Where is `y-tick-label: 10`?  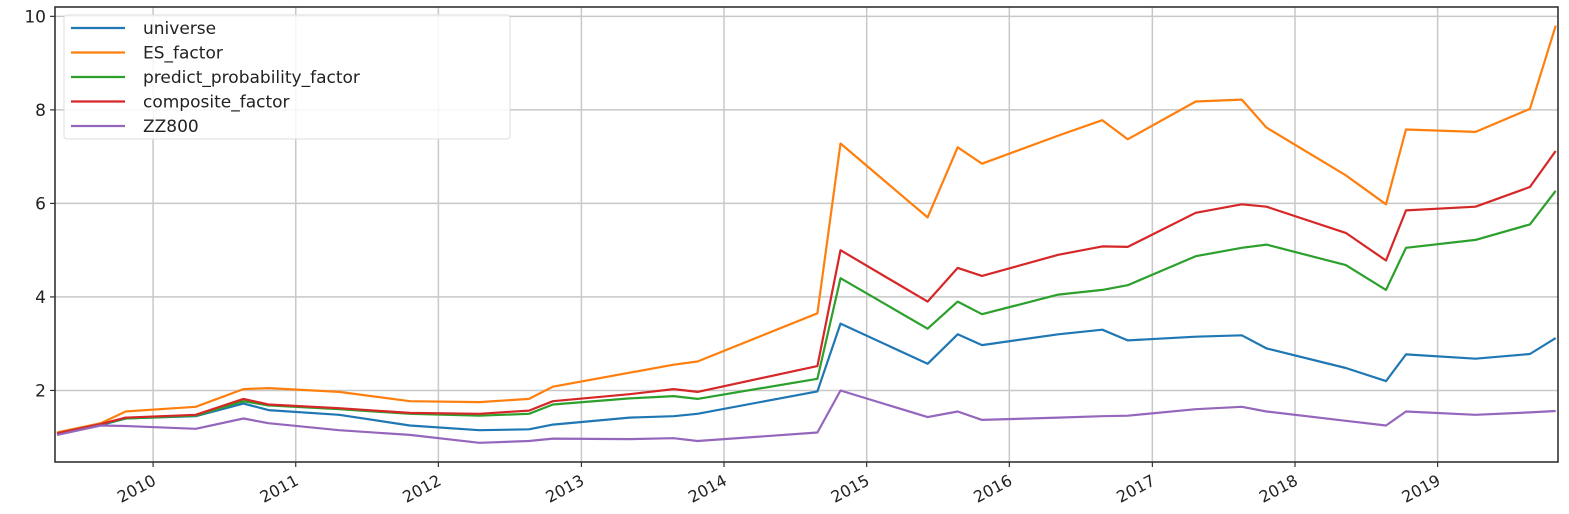
y-tick-label: 10 is located at coordinates (35, 17).